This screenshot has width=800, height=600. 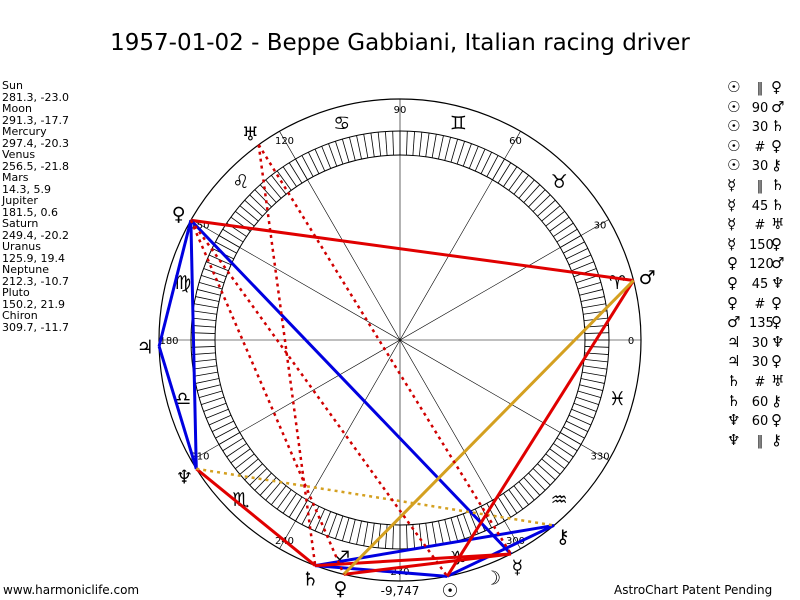 I want to click on aspect-symbol: 60, so click(x=760, y=422).